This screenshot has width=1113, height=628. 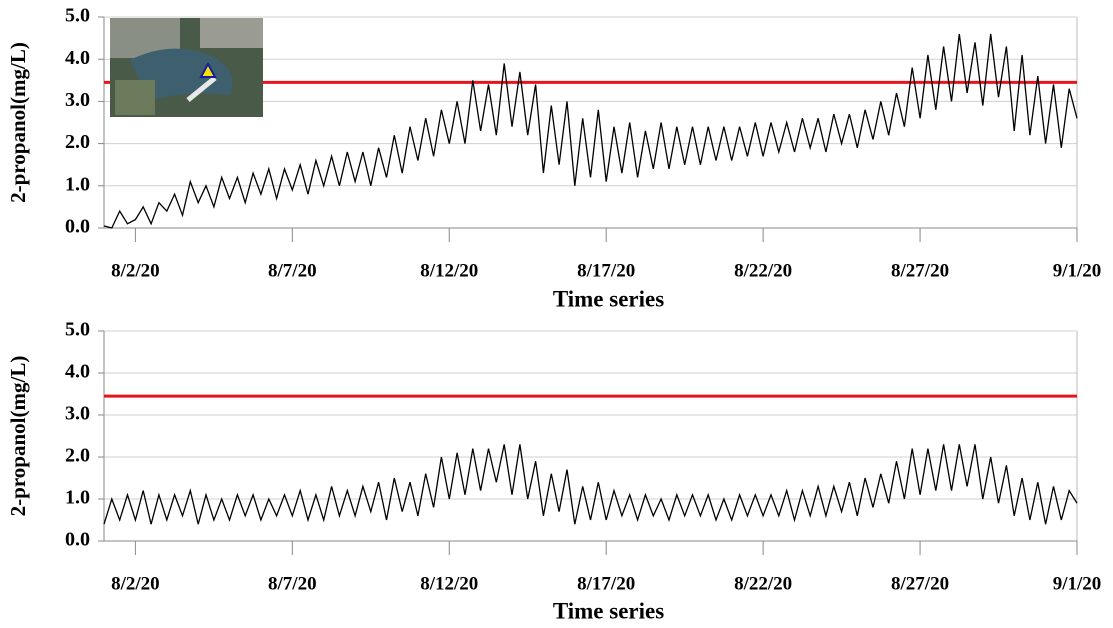 What do you see at coordinates (208, 69) in the screenshot?
I see `map-marker` at bounding box center [208, 69].